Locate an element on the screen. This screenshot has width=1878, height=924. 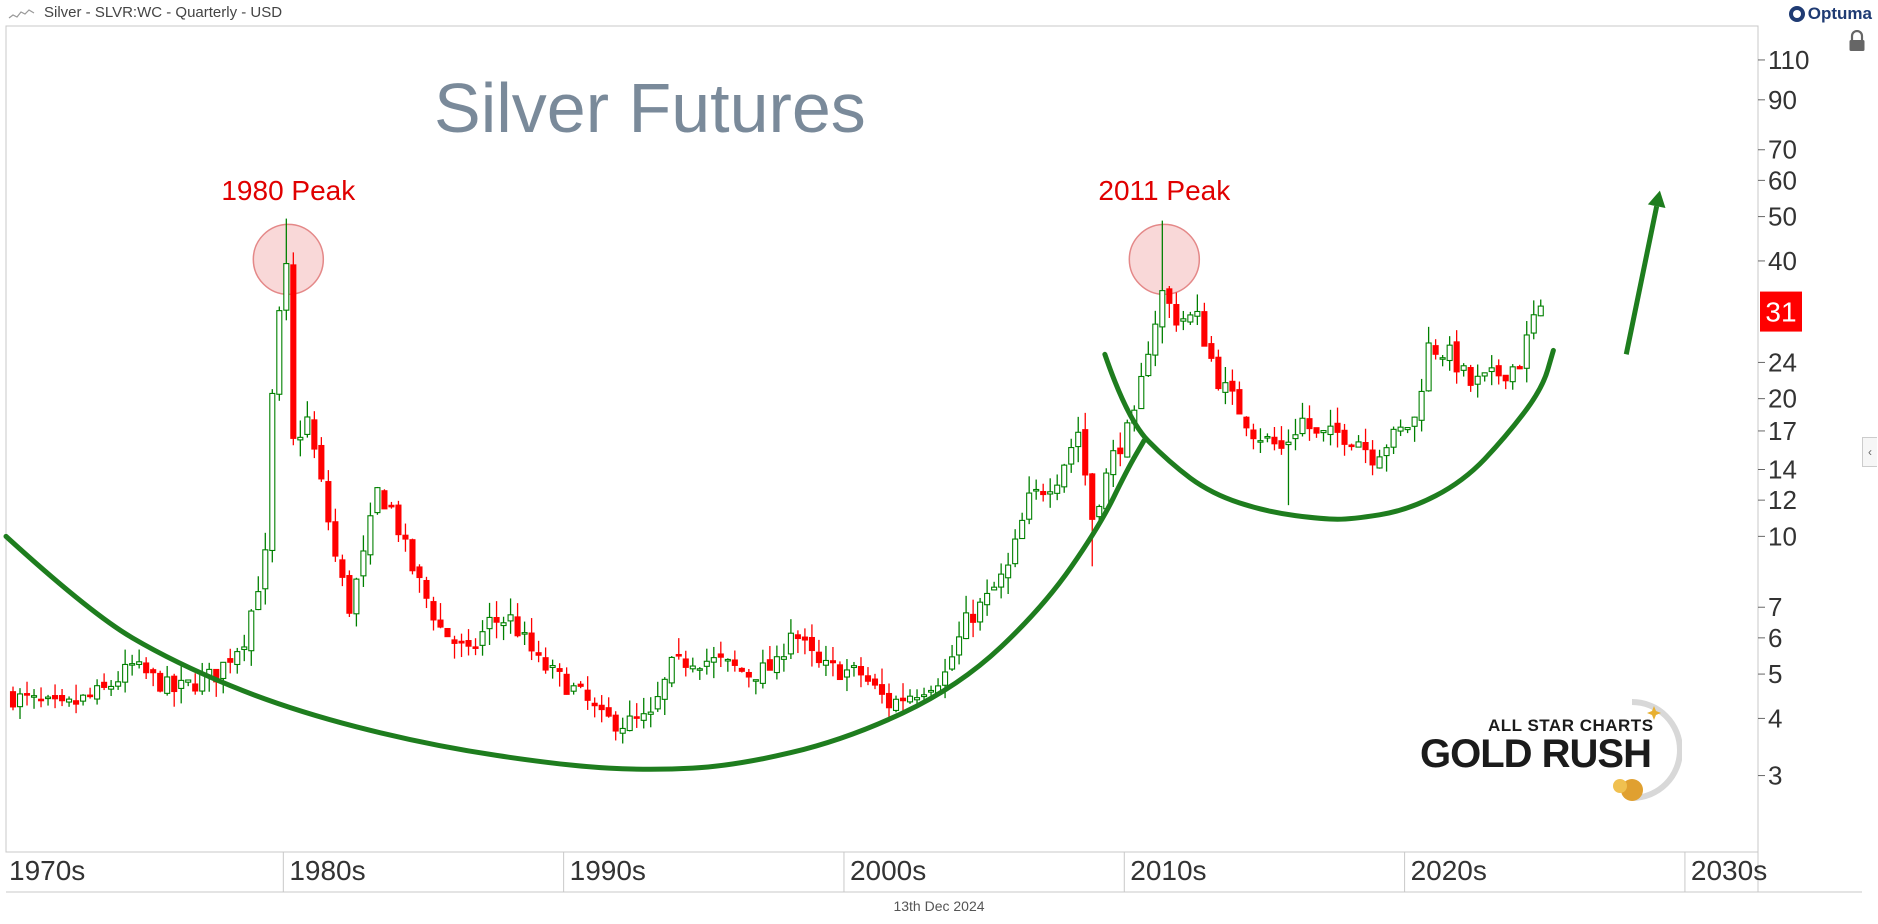
recent-cup-curve is located at coordinates (1329, 434).